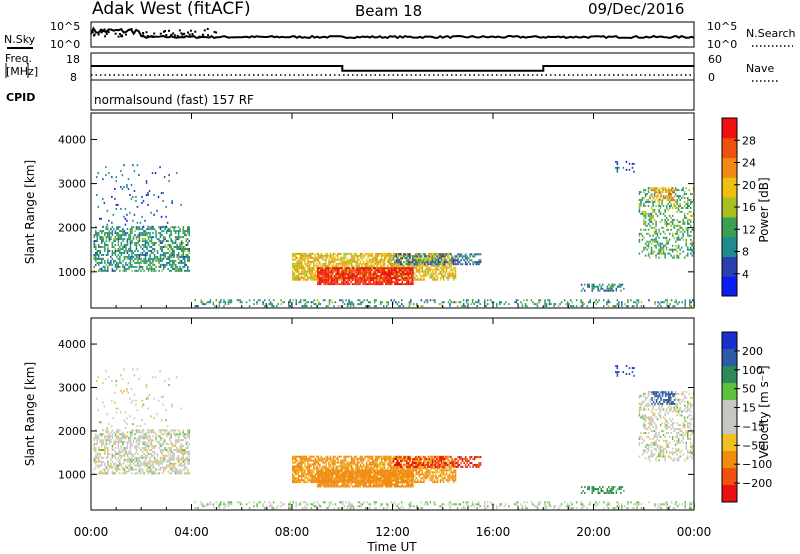 The image size is (800, 554). I want to click on noise-panel: N.Sky 10^5 10^0 10^5 10^0 N.Search, so click(400, 35).